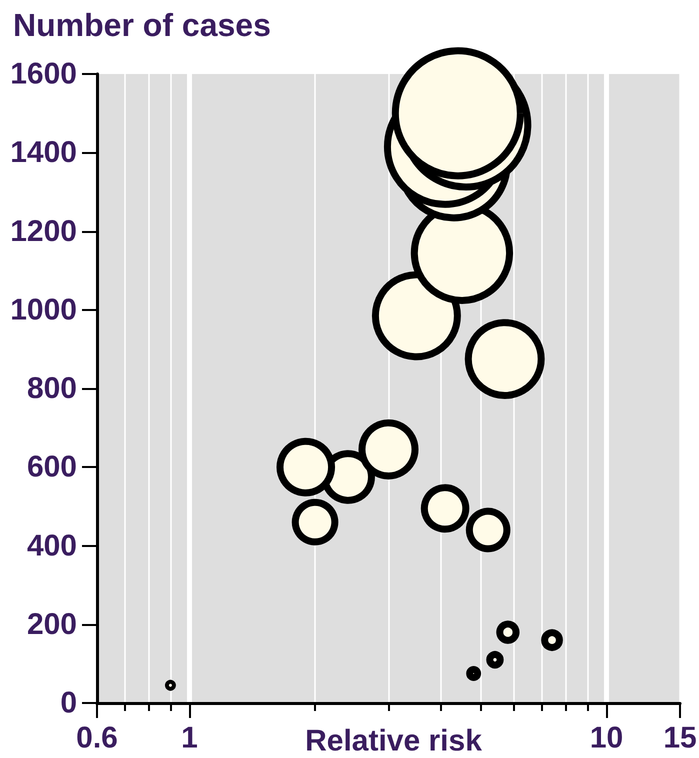 This screenshot has height=758, width=699. Describe the element at coordinates (97, 738) in the screenshot. I see `x-tick-label: 0.6` at that location.